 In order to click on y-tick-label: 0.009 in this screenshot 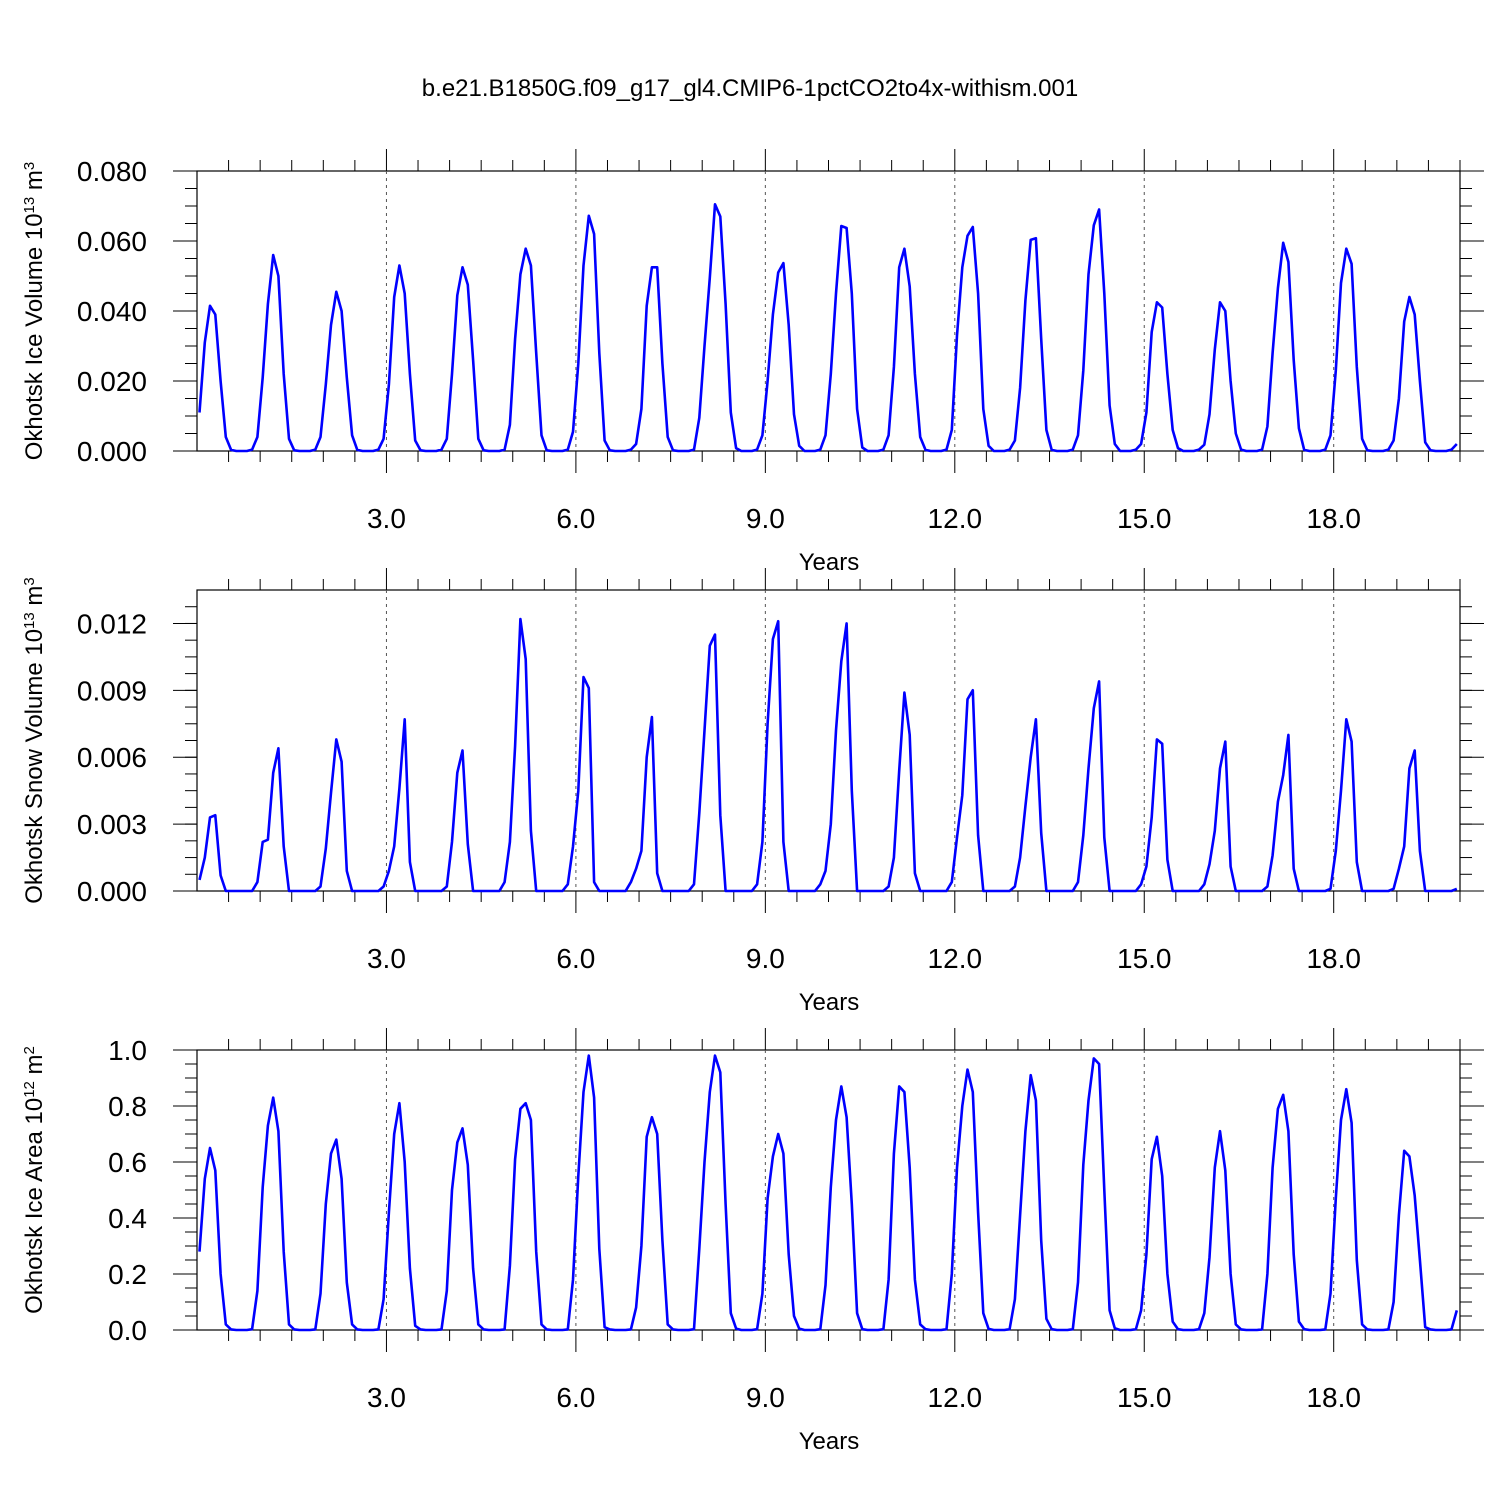, I will do `click(112, 690)`.